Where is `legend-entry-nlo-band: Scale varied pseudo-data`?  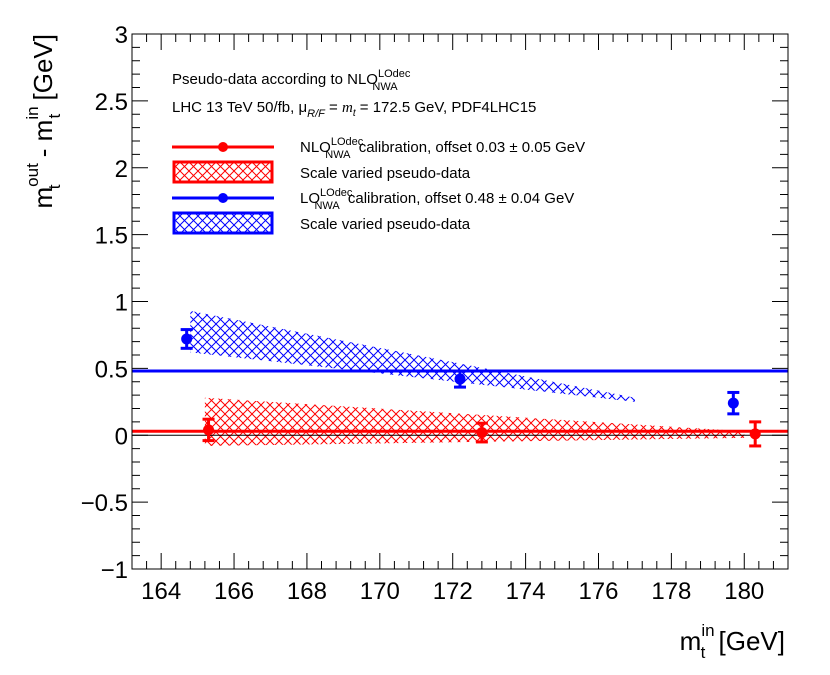 legend-entry-nlo-band: Scale varied pseudo-data is located at coordinates (321, 172).